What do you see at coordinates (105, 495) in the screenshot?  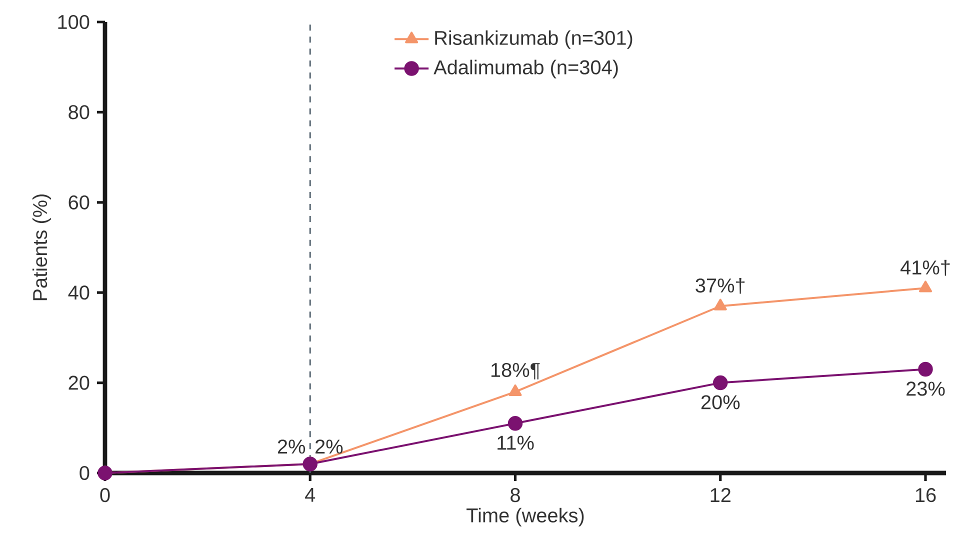 I see `x-tick-label: 0` at bounding box center [105, 495].